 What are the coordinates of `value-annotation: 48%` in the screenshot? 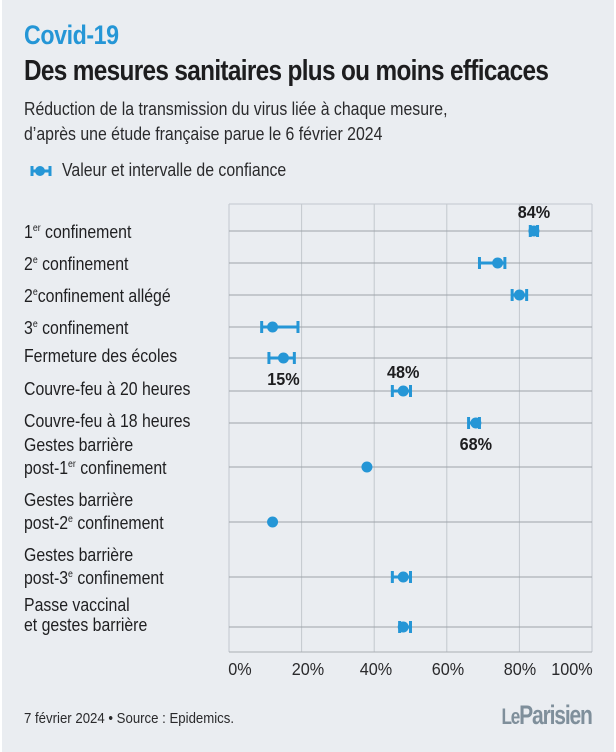 It's located at (403, 372).